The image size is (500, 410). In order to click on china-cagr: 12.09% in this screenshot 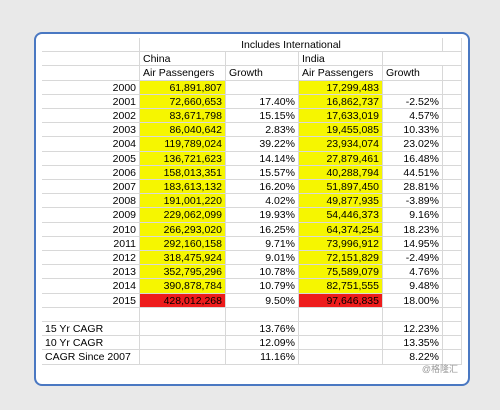, I will do `click(262, 343)`.